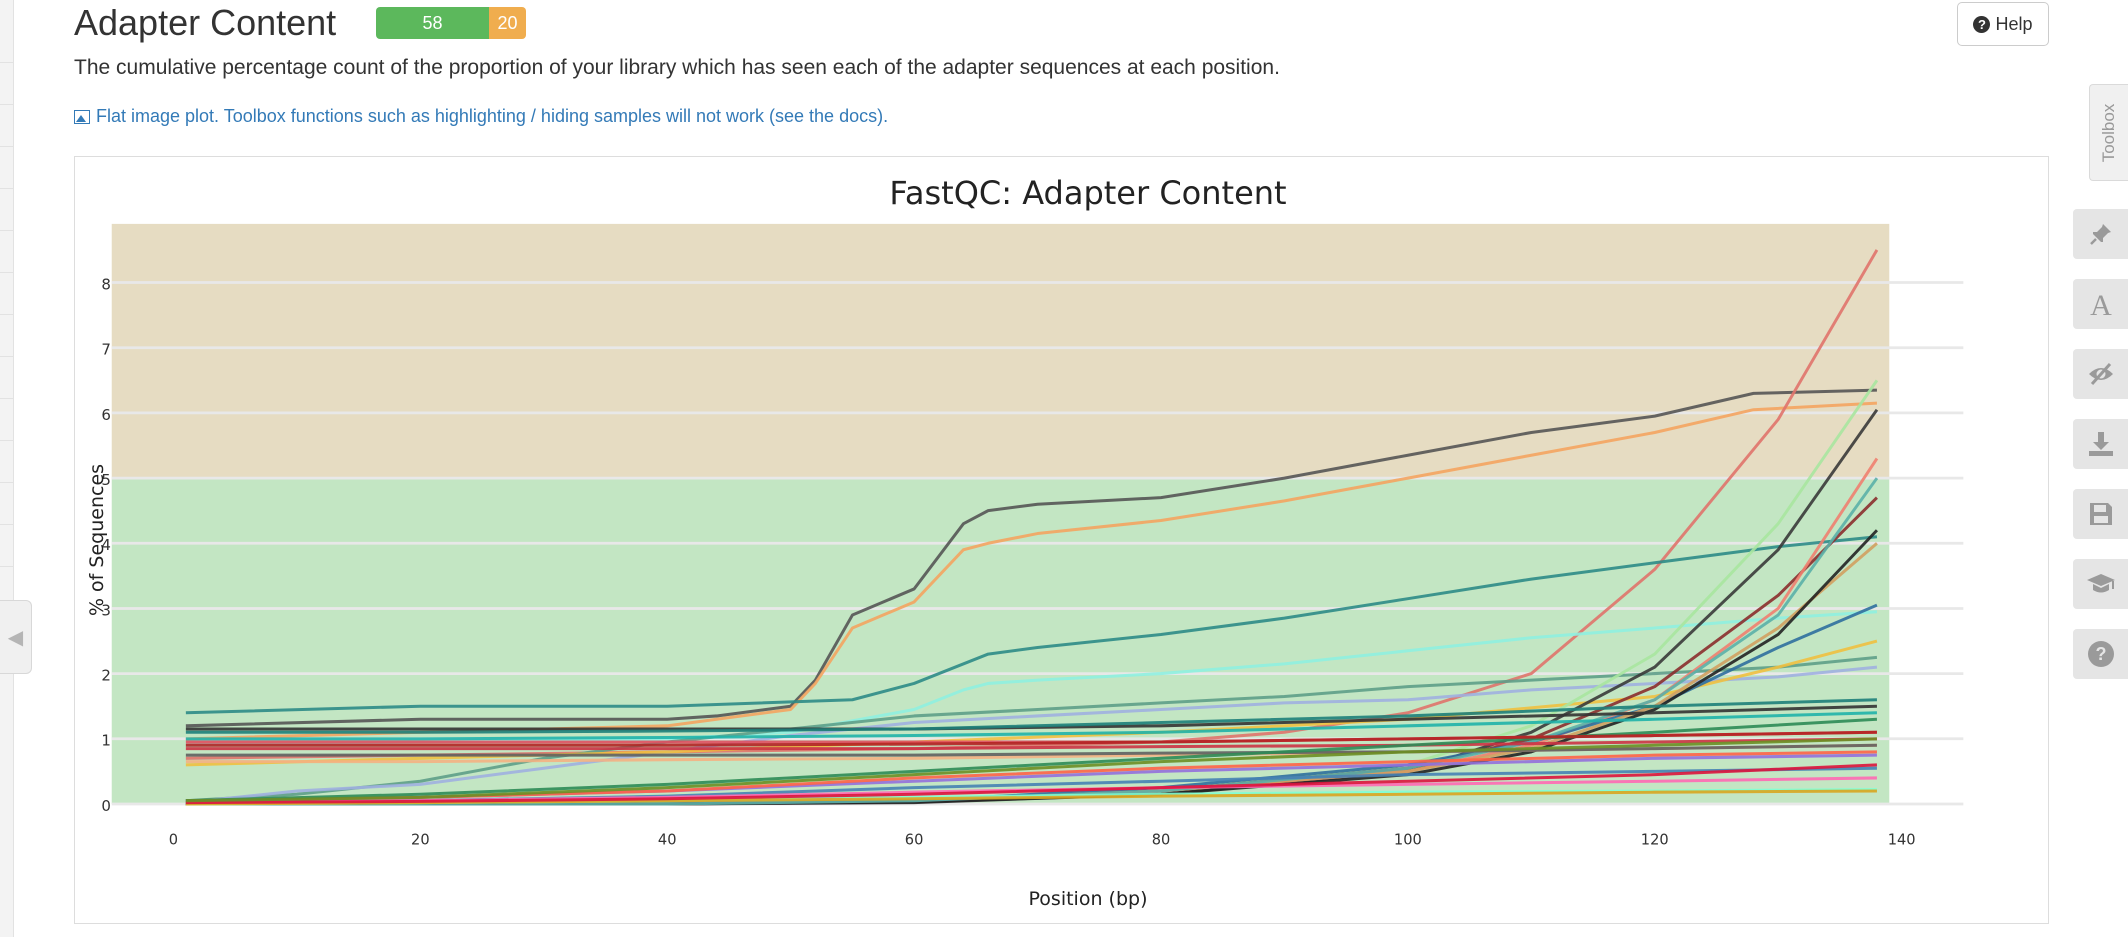 The width and height of the screenshot is (2128, 937). I want to click on download-icon, so click(2100, 444).